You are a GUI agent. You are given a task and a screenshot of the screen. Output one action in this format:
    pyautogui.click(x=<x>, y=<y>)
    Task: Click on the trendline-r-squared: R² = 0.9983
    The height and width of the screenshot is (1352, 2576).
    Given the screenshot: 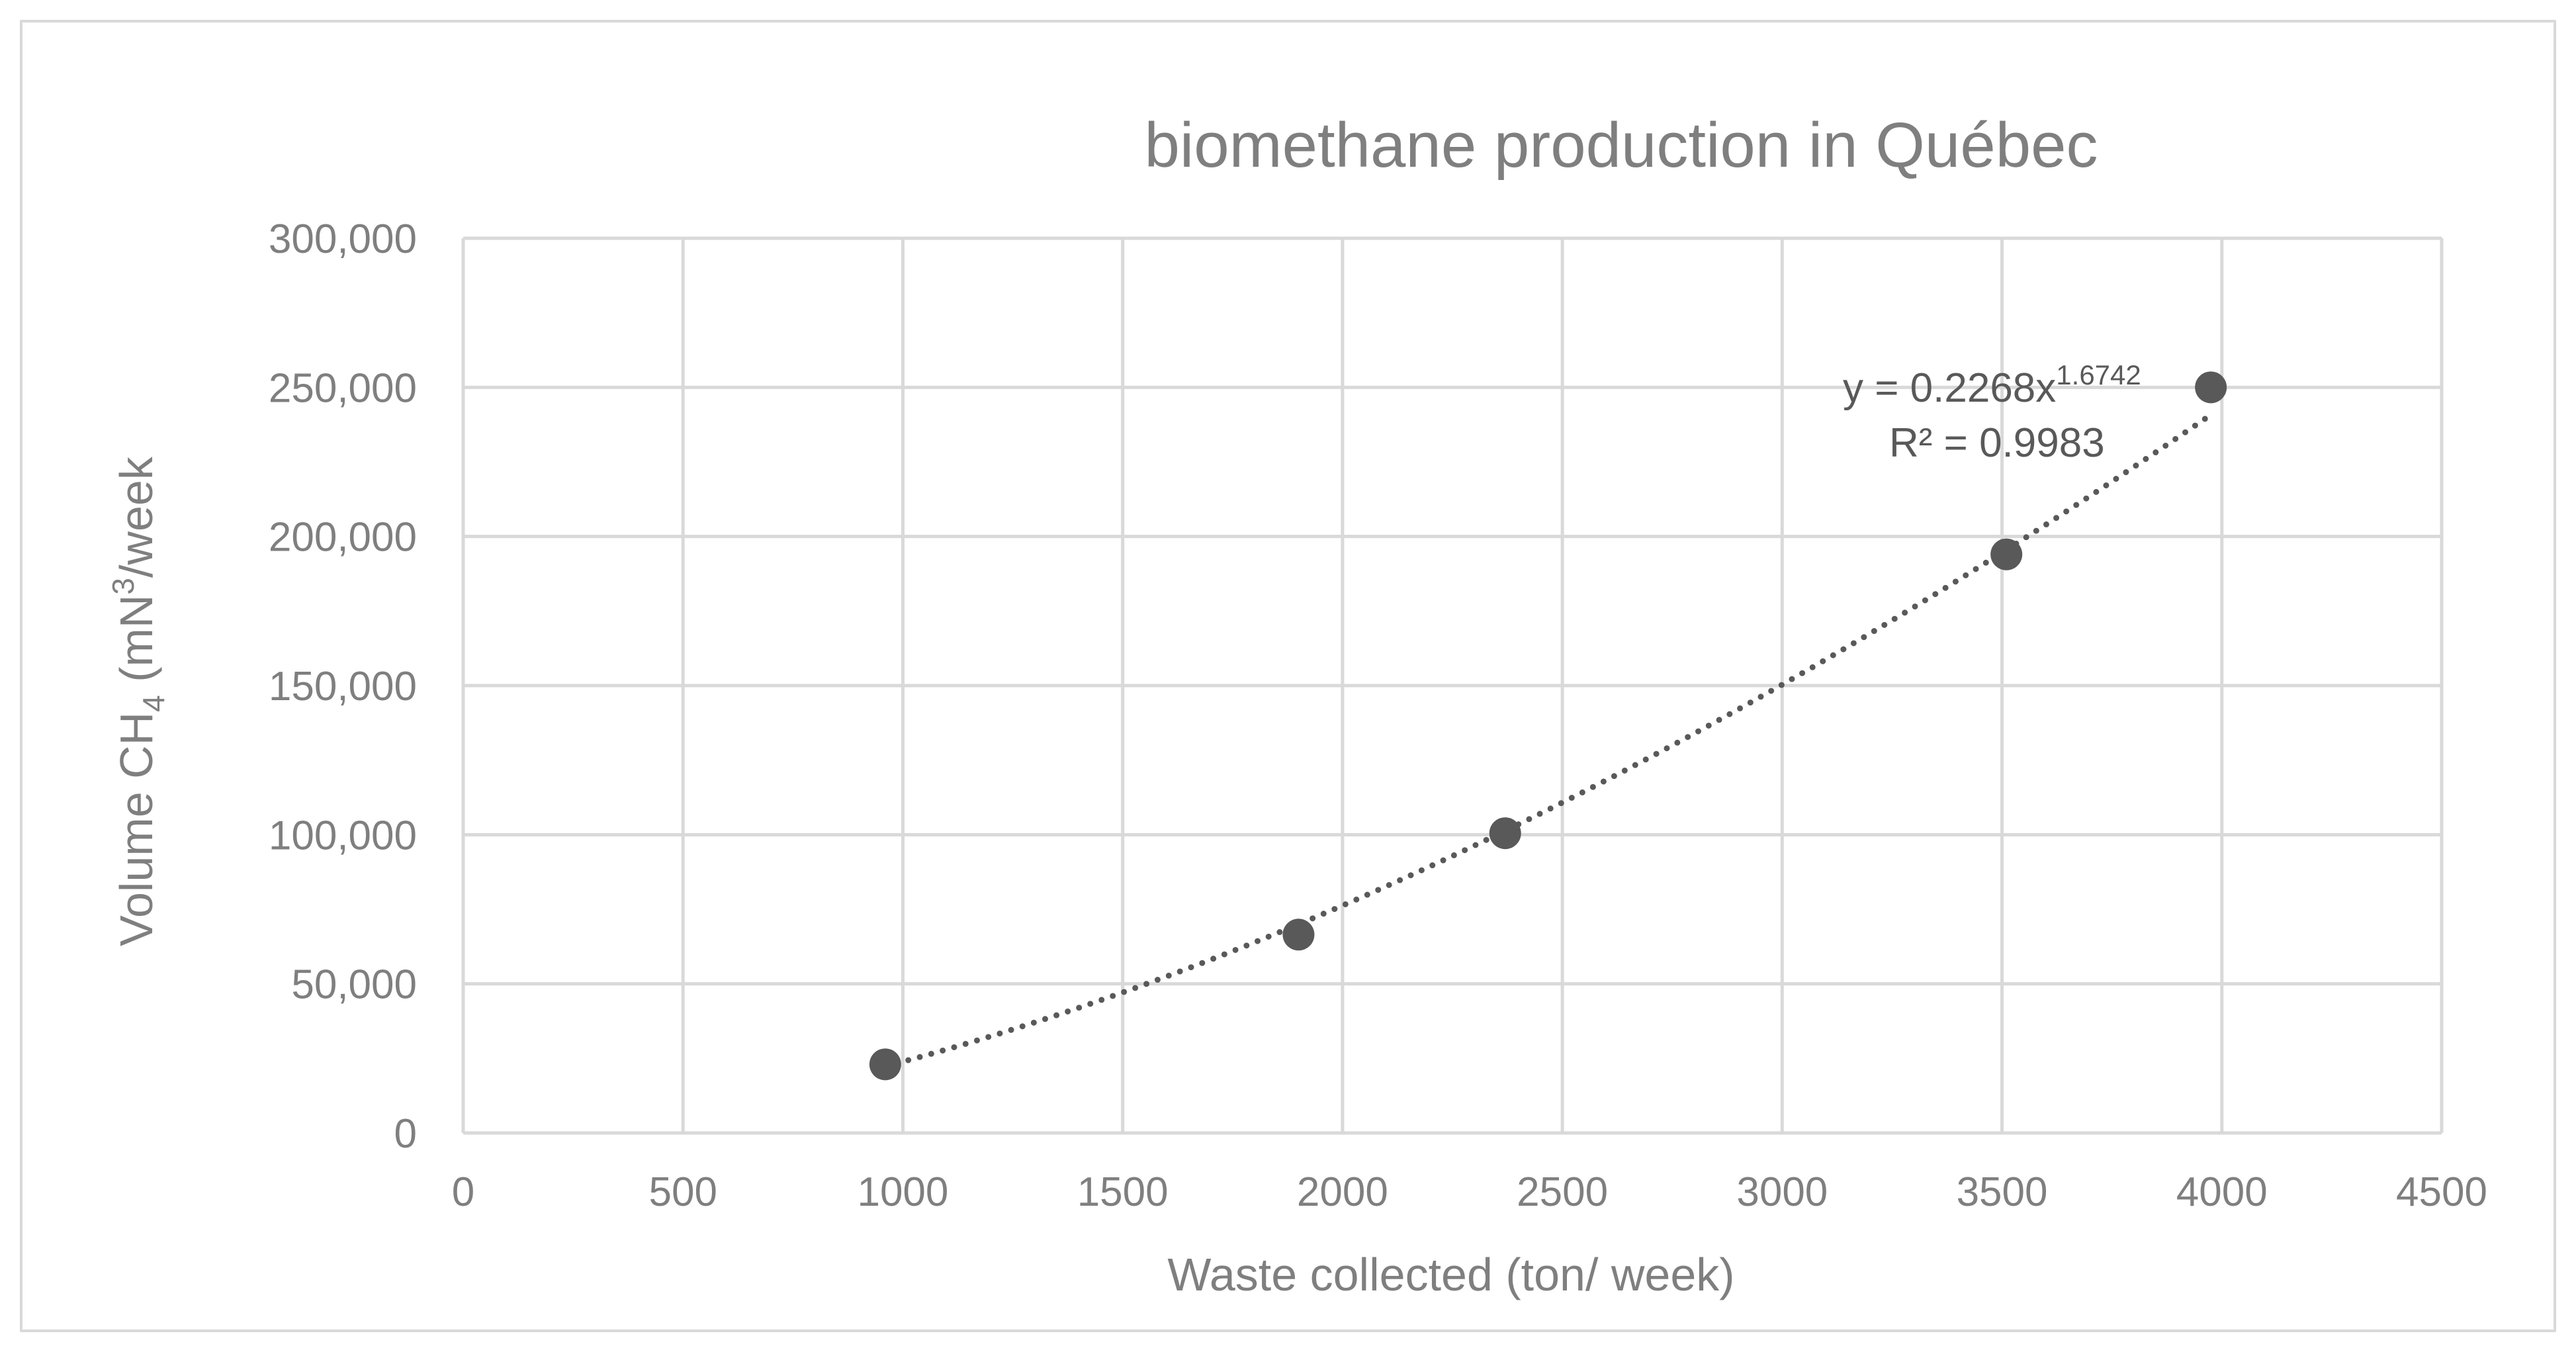 What is the action you would take?
    pyautogui.click(x=1997, y=443)
    